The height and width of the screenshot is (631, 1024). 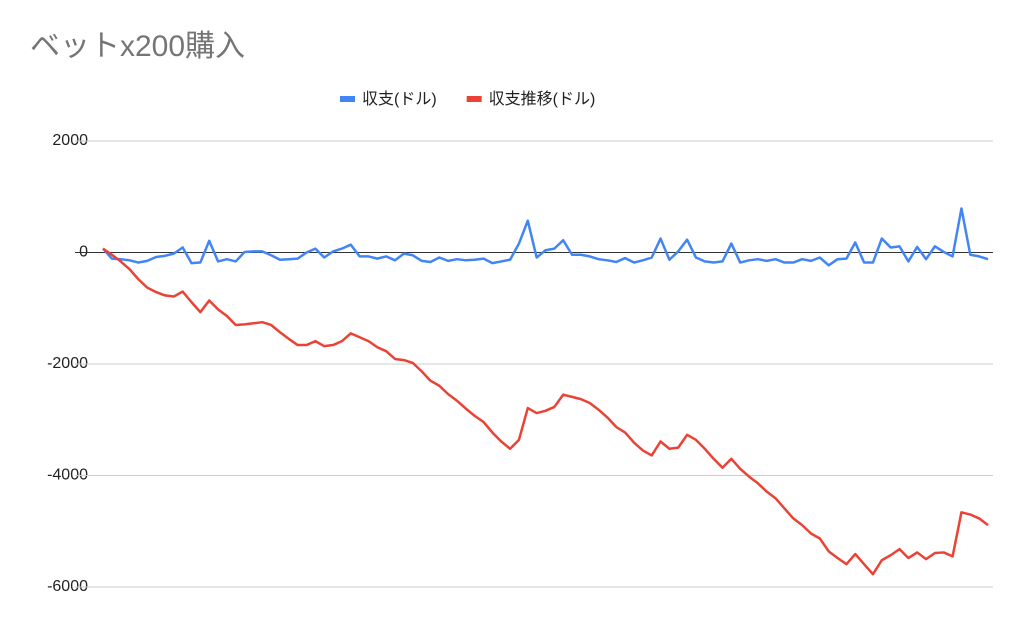 What do you see at coordinates (137, 46) in the screenshot?
I see `chart-title: ベットx200購入` at bounding box center [137, 46].